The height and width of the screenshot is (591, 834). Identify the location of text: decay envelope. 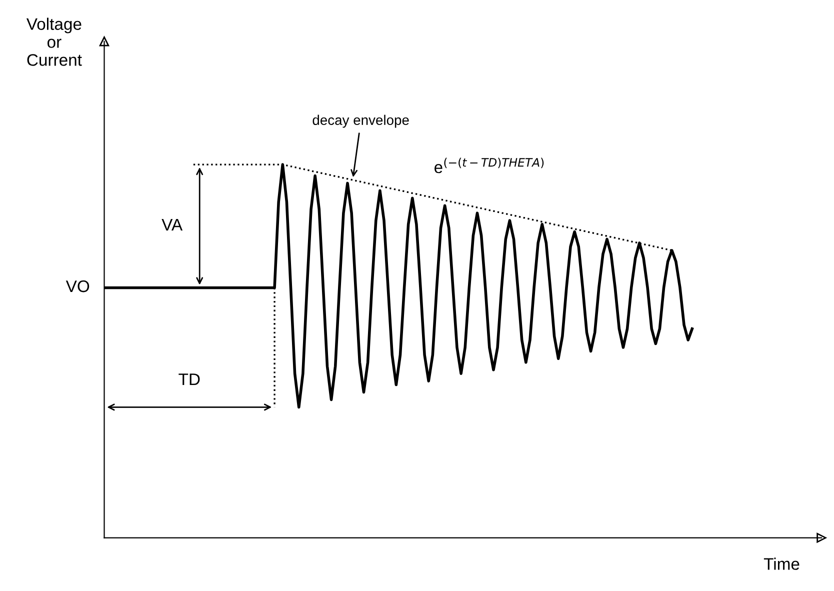
(360, 121).